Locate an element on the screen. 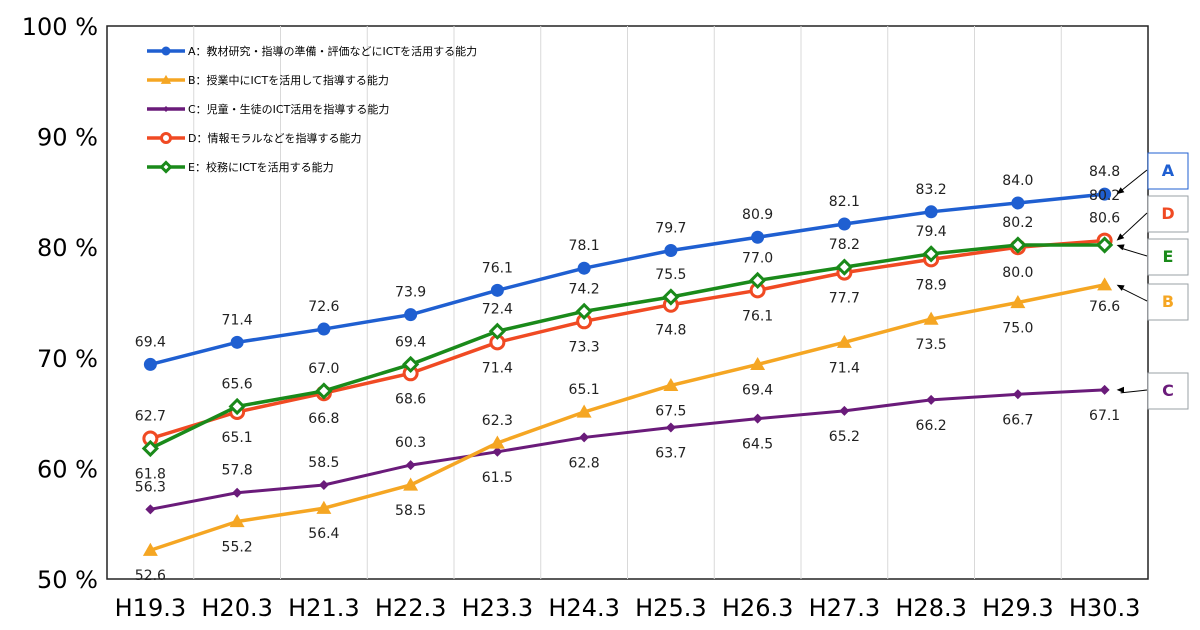 Image resolution: width=1200 pixels, height=630 pixels. data-label: 80.2 is located at coordinates (1104, 196).